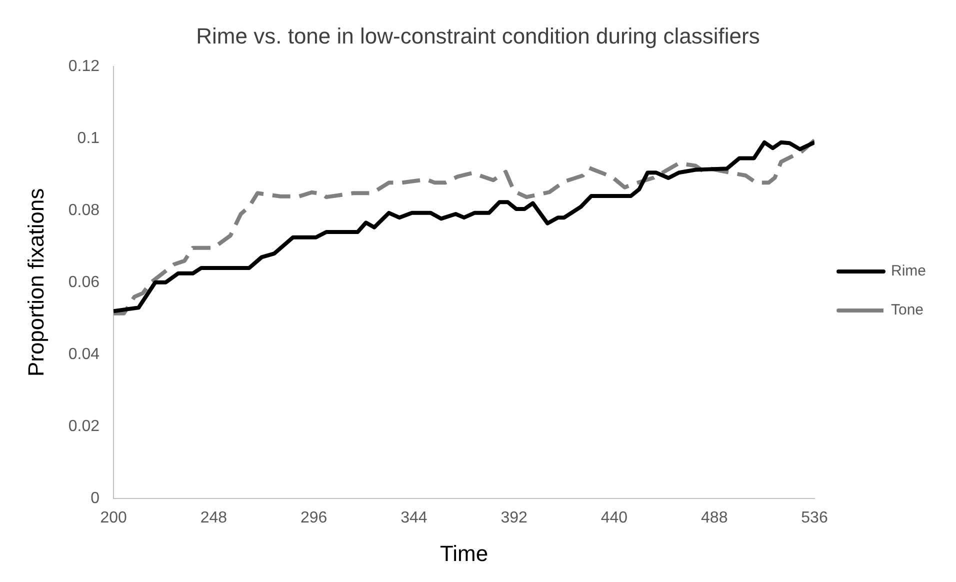 The image size is (956, 582). I want to click on chart-title: Rime vs. tone in low-constraint condition during classifiers, so click(478, 35).